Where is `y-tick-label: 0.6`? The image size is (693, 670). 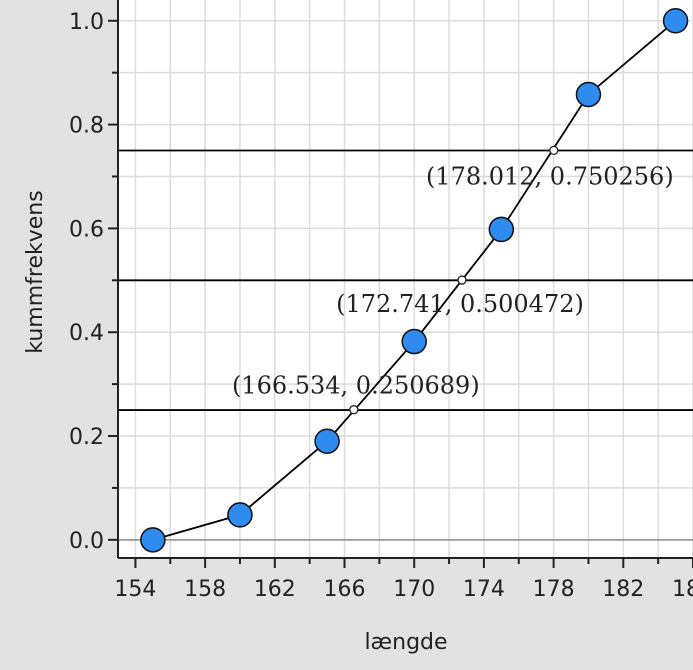 y-tick-label: 0.6 is located at coordinates (86, 229).